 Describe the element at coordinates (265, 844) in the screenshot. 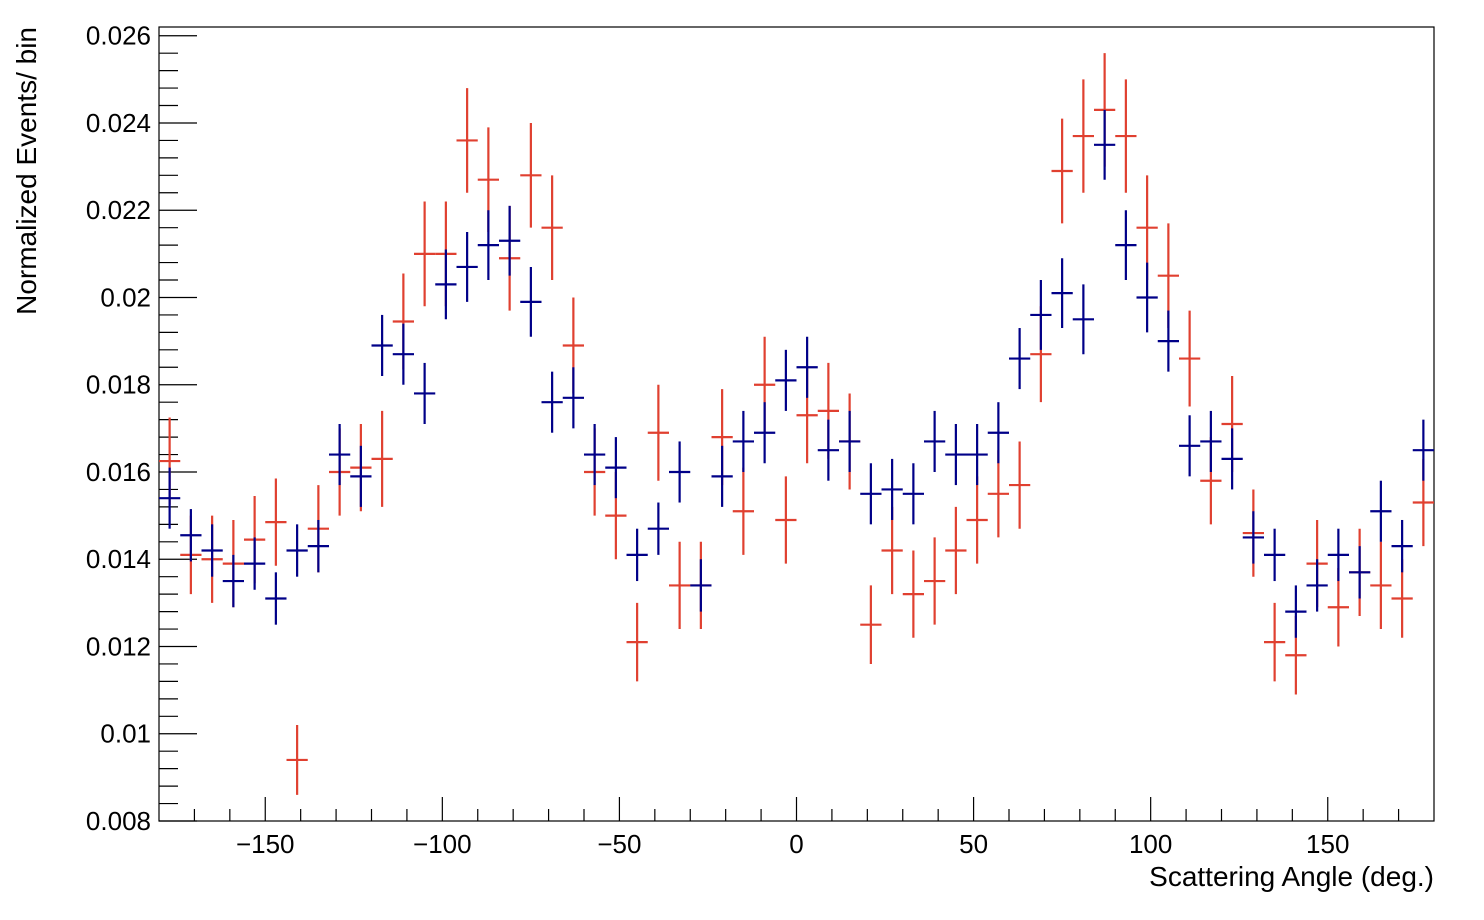

I see `x-tick-label: −150` at that location.